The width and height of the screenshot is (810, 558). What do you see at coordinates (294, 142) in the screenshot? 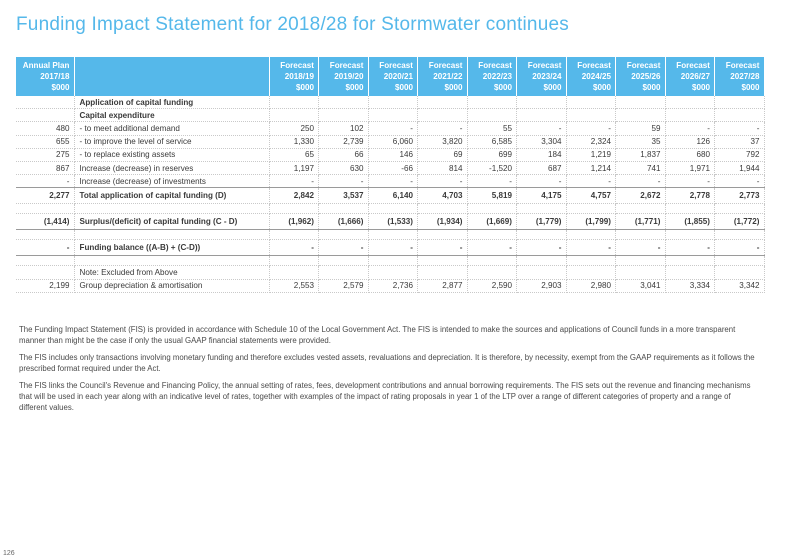
I see `forecast-cell: 1,330` at bounding box center [294, 142].